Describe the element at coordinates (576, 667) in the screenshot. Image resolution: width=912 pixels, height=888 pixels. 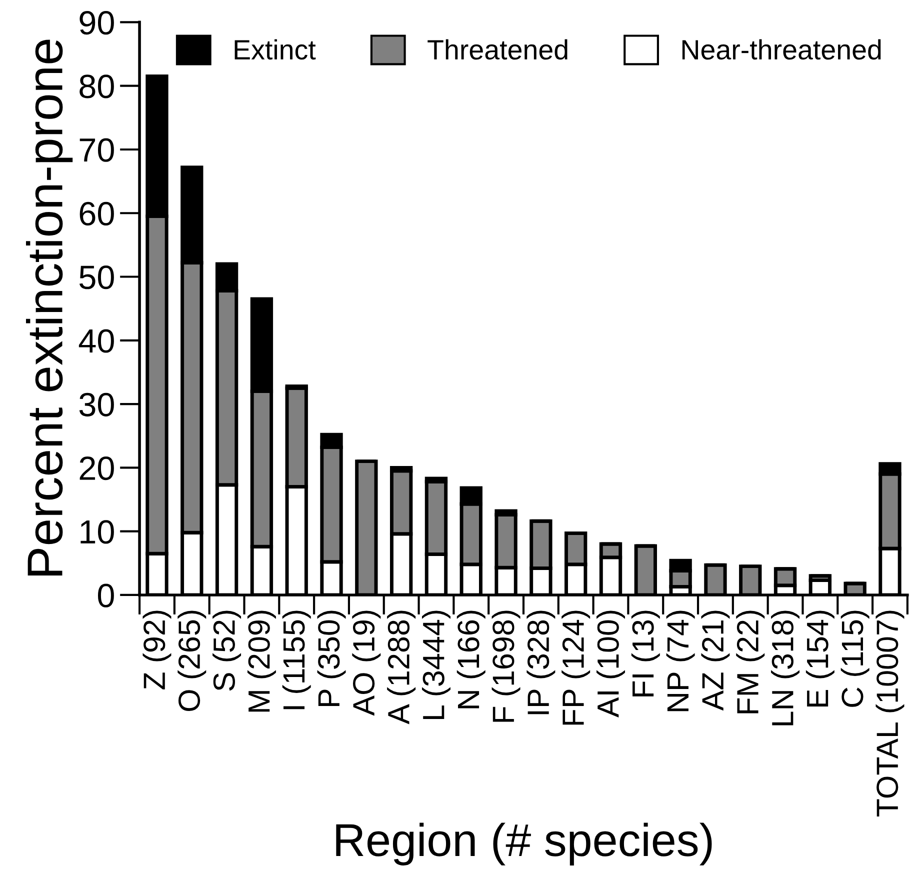
I see `x-tick-label: FP (124)` at that location.